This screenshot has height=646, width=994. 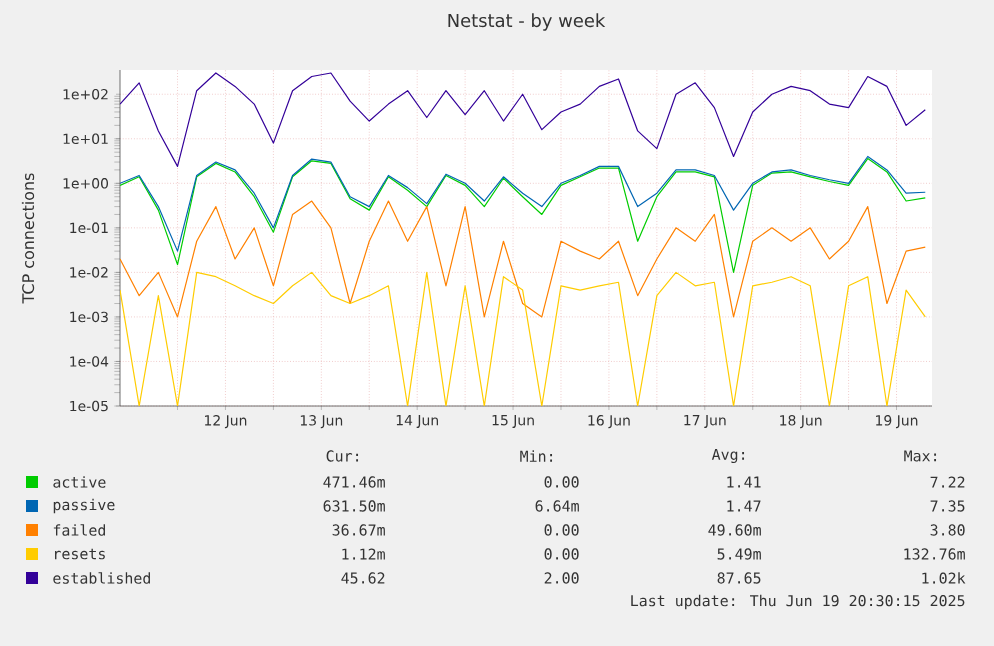 I want to click on chart-title: Netstat - by week, so click(x=527, y=22).